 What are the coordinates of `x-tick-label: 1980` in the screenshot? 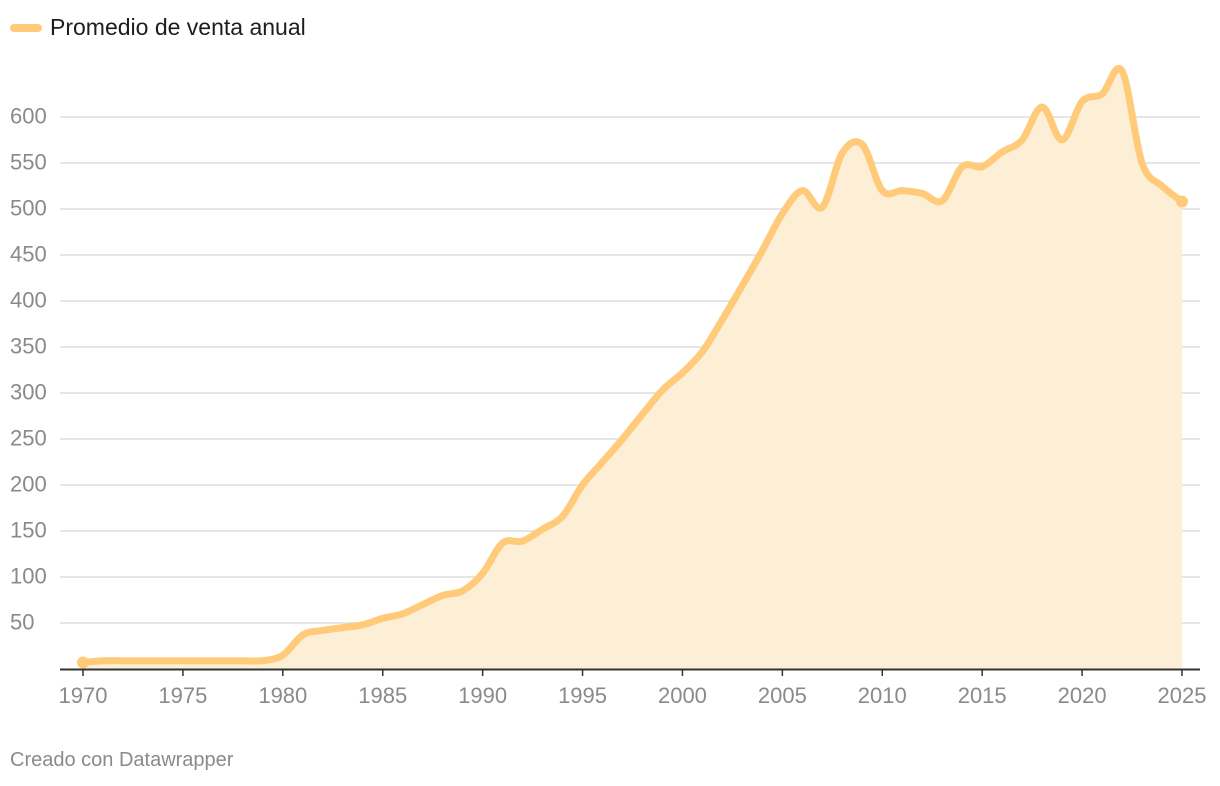 It's located at (282, 695).